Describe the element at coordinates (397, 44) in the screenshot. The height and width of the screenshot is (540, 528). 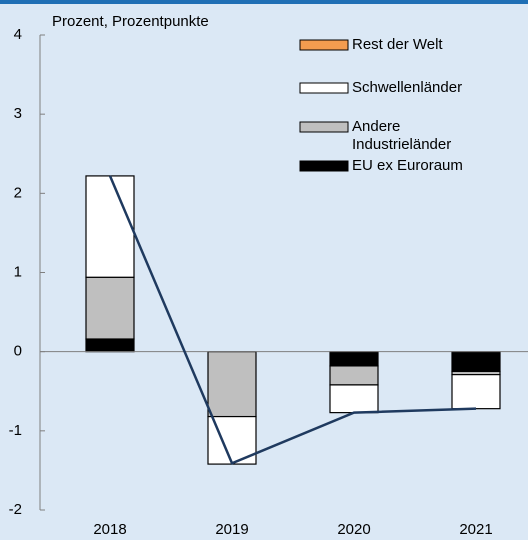
I see `legend-label: Rest der Welt` at that location.